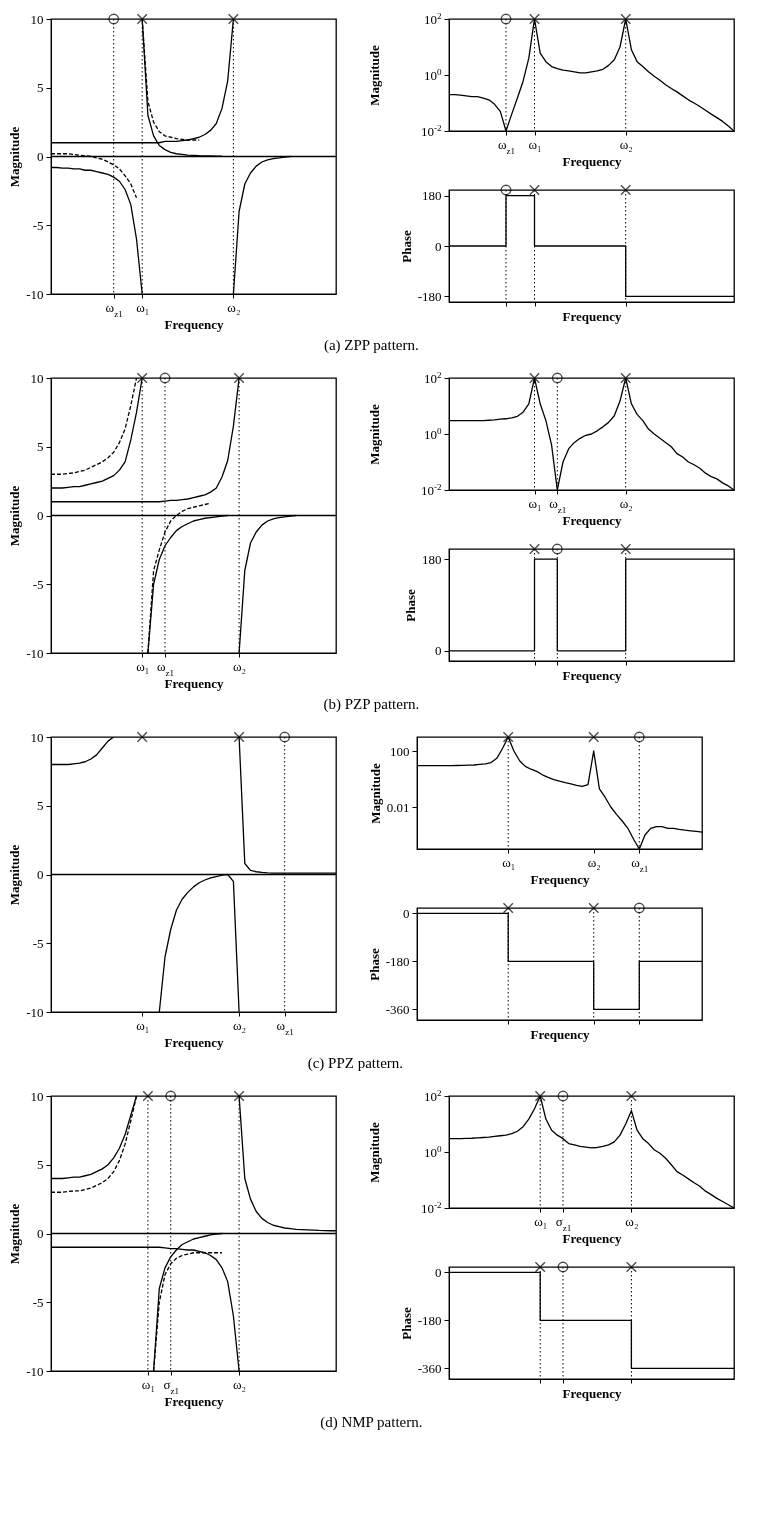 This screenshot has height=1526, width=763. I want to click on text: (b) PZP pattern., so click(371, 704).